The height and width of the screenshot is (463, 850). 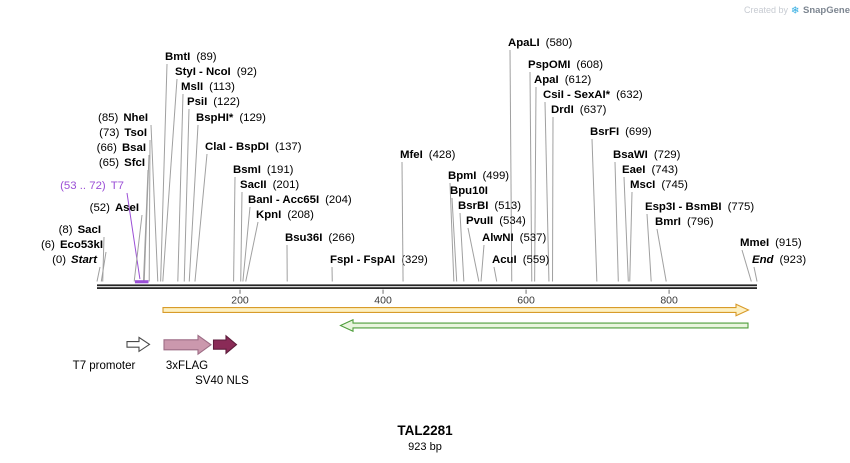 What do you see at coordinates (123, 118) in the screenshot?
I see `site-label: (85) NheI` at bounding box center [123, 118].